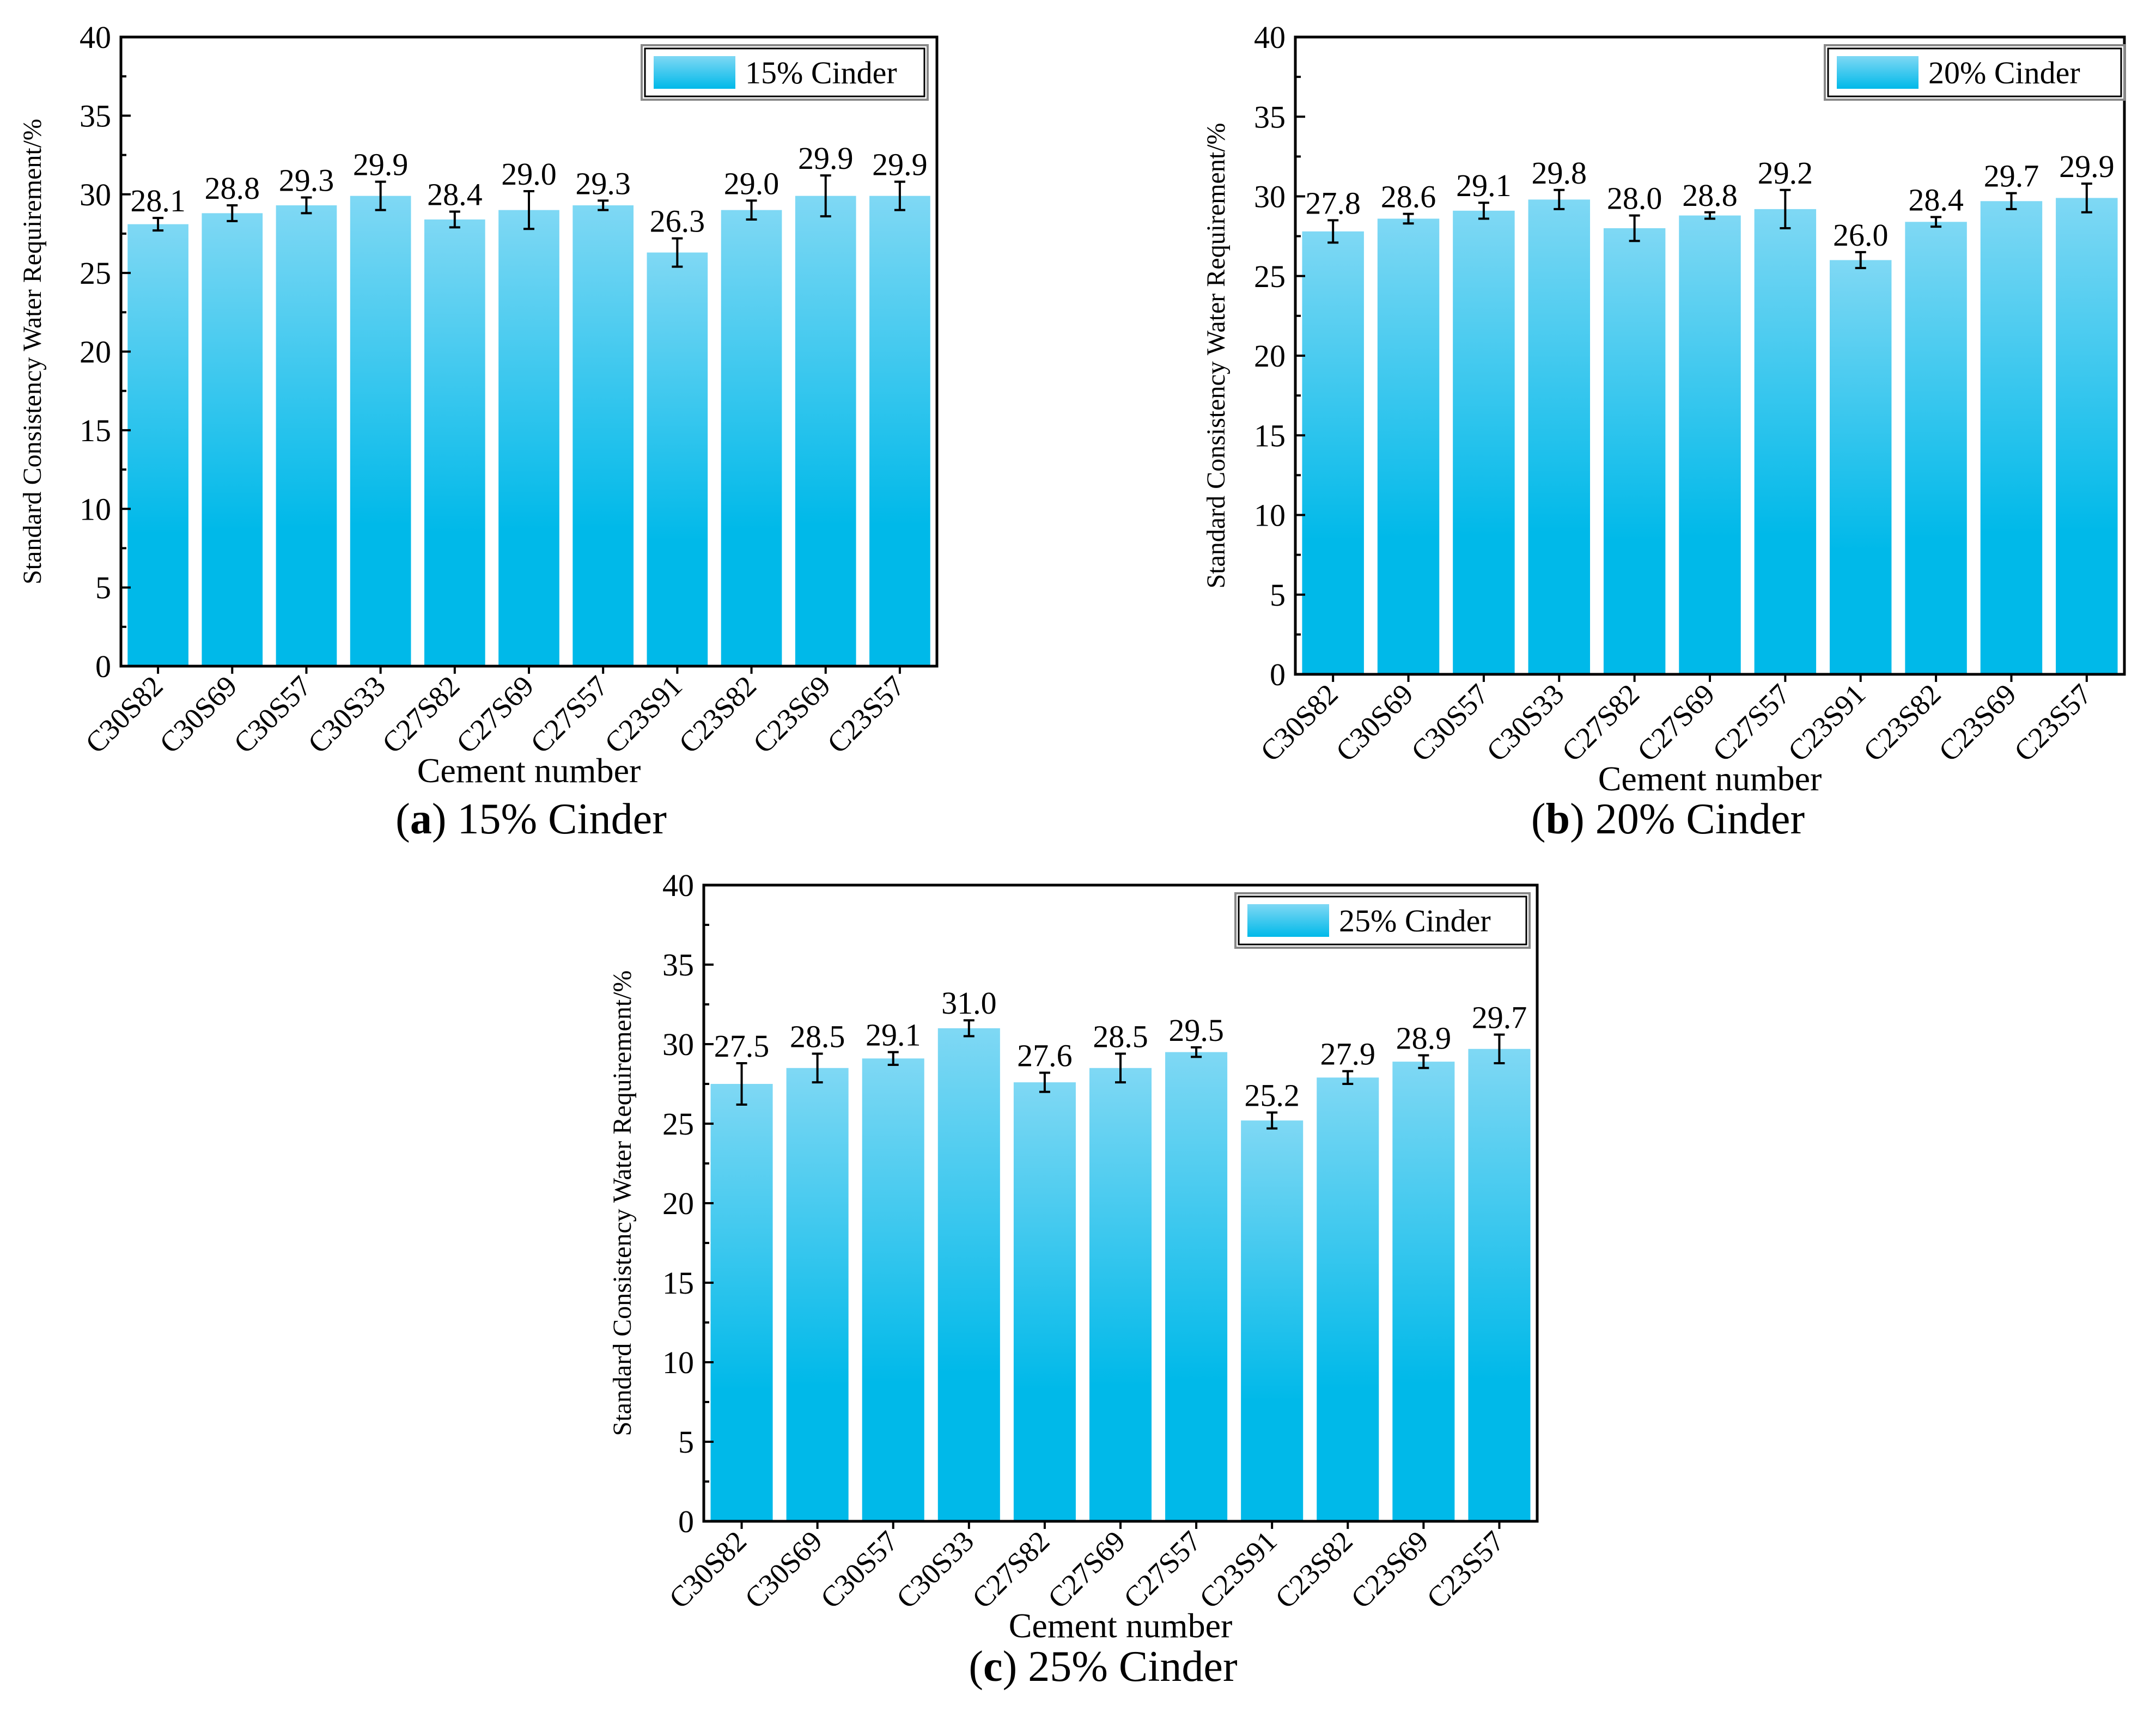  I want to click on panel-caption: (a) 15% Cinder, so click(531, 819).